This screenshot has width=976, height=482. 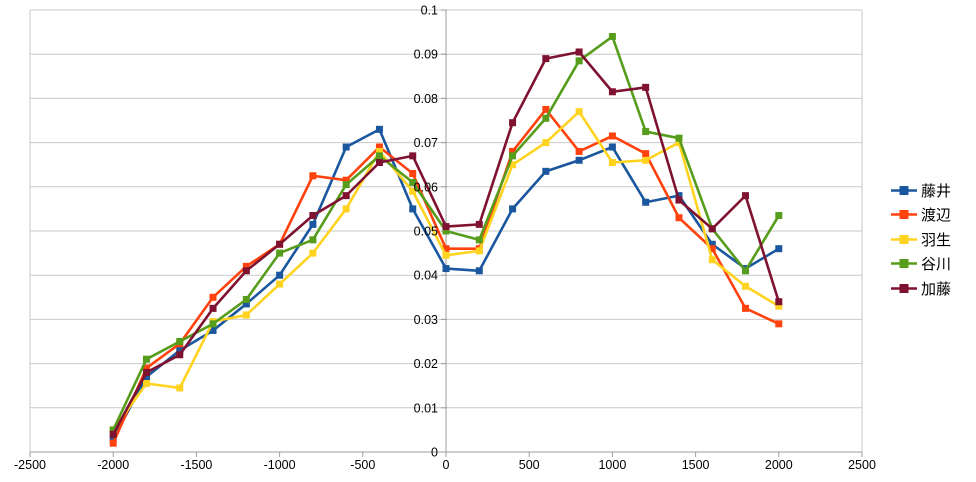 What do you see at coordinates (936, 240) in the screenshot?
I see `legend-label: 羽生` at bounding box center [936, 240].